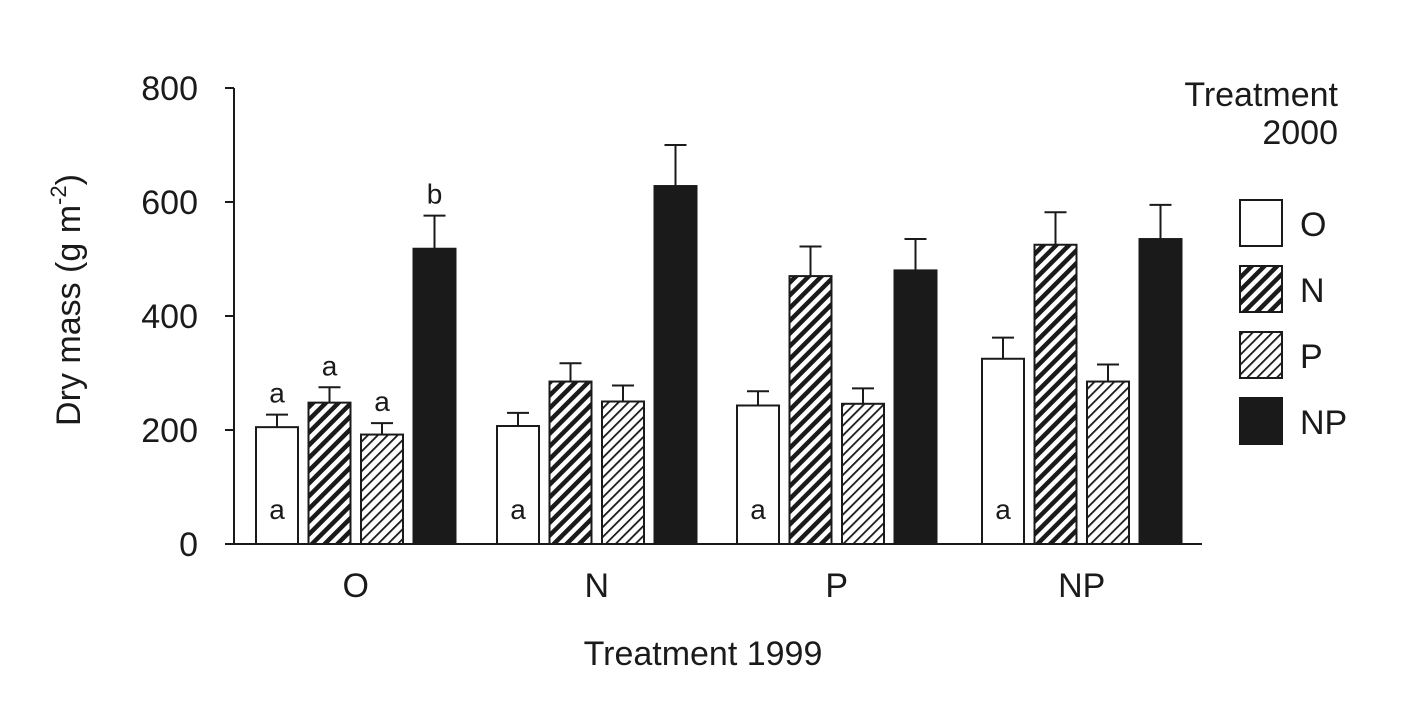 The image size is (1416, 708). What do you see at coordinates (169, 89) in the screenshot?
I see `y-tick-label: 800` at bounding box center [169, 89].